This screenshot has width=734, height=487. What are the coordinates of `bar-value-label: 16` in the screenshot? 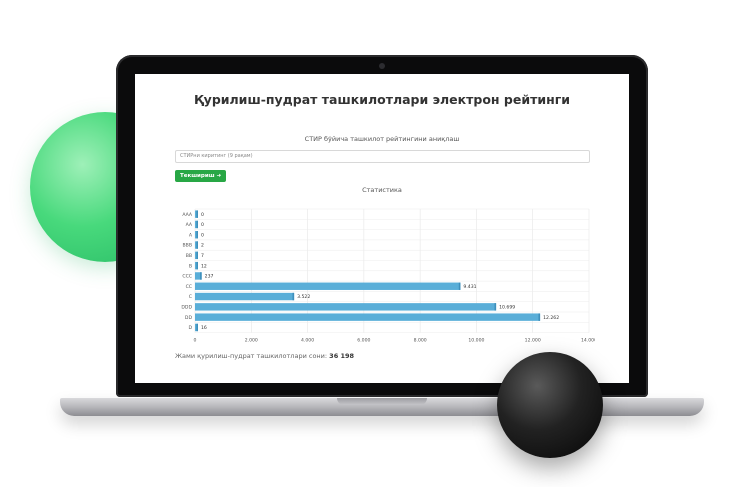 It's located at (204, 328).